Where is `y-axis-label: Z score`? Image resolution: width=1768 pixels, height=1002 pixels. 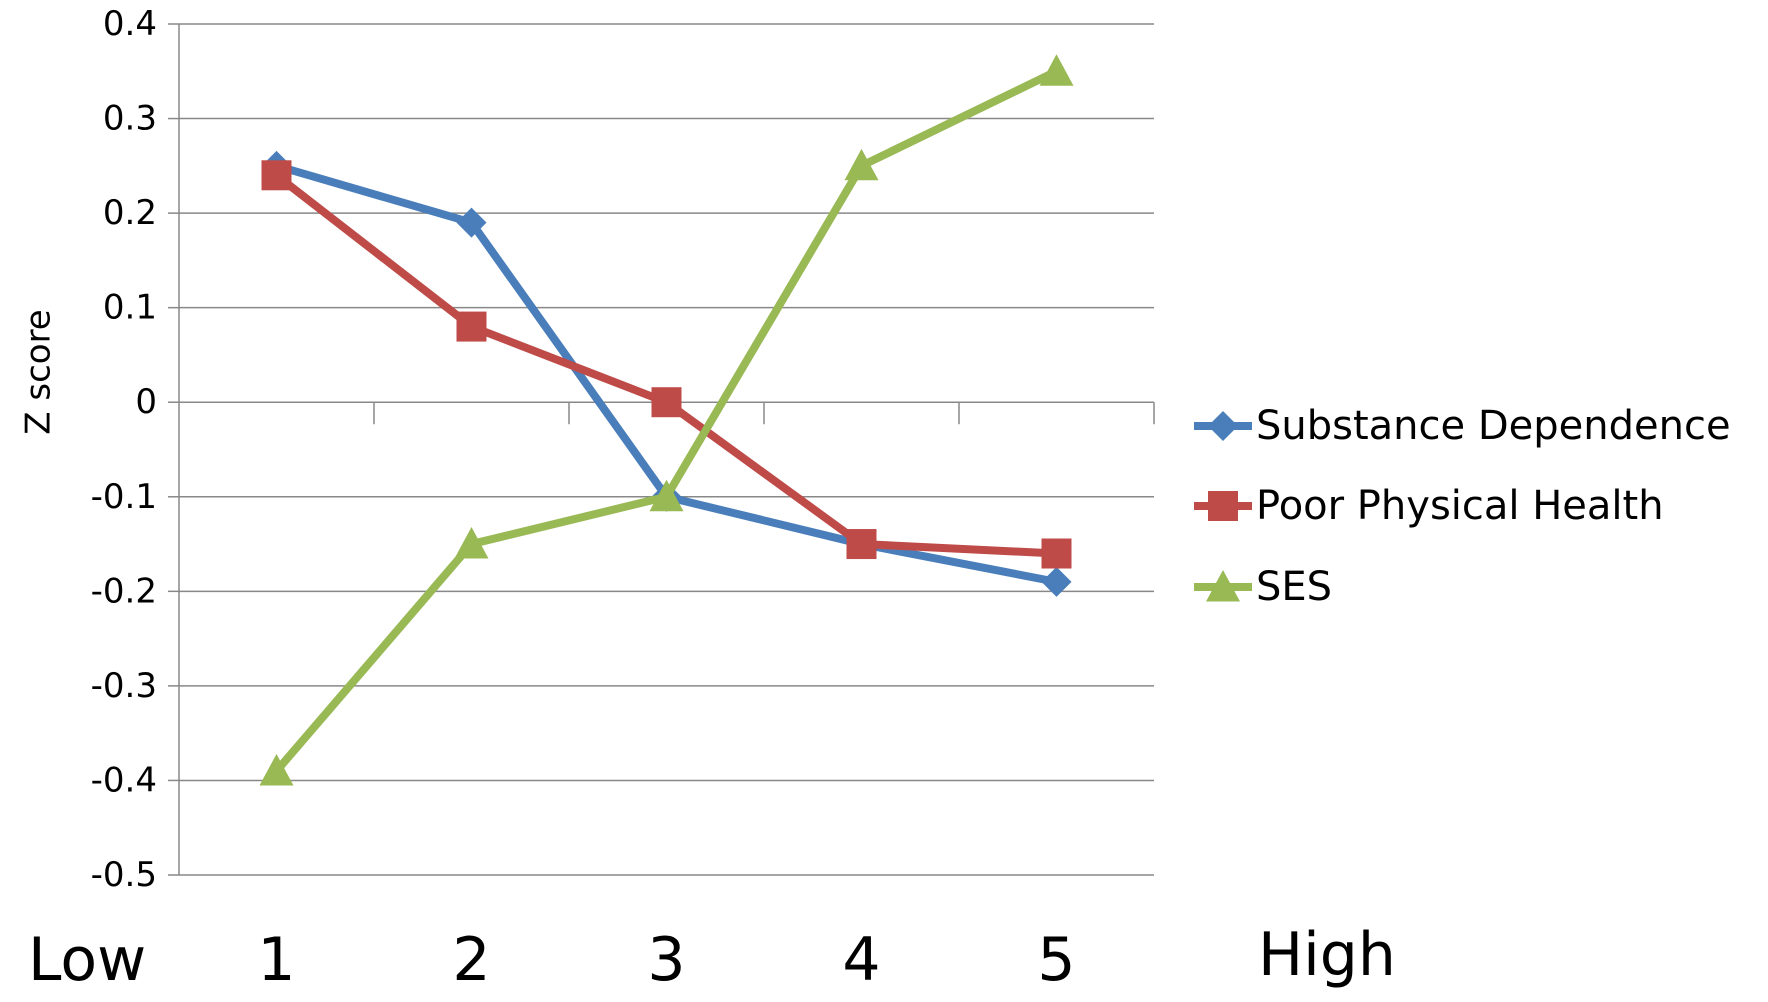
y-axis-label: Z score is located at coordinates (39, 371).